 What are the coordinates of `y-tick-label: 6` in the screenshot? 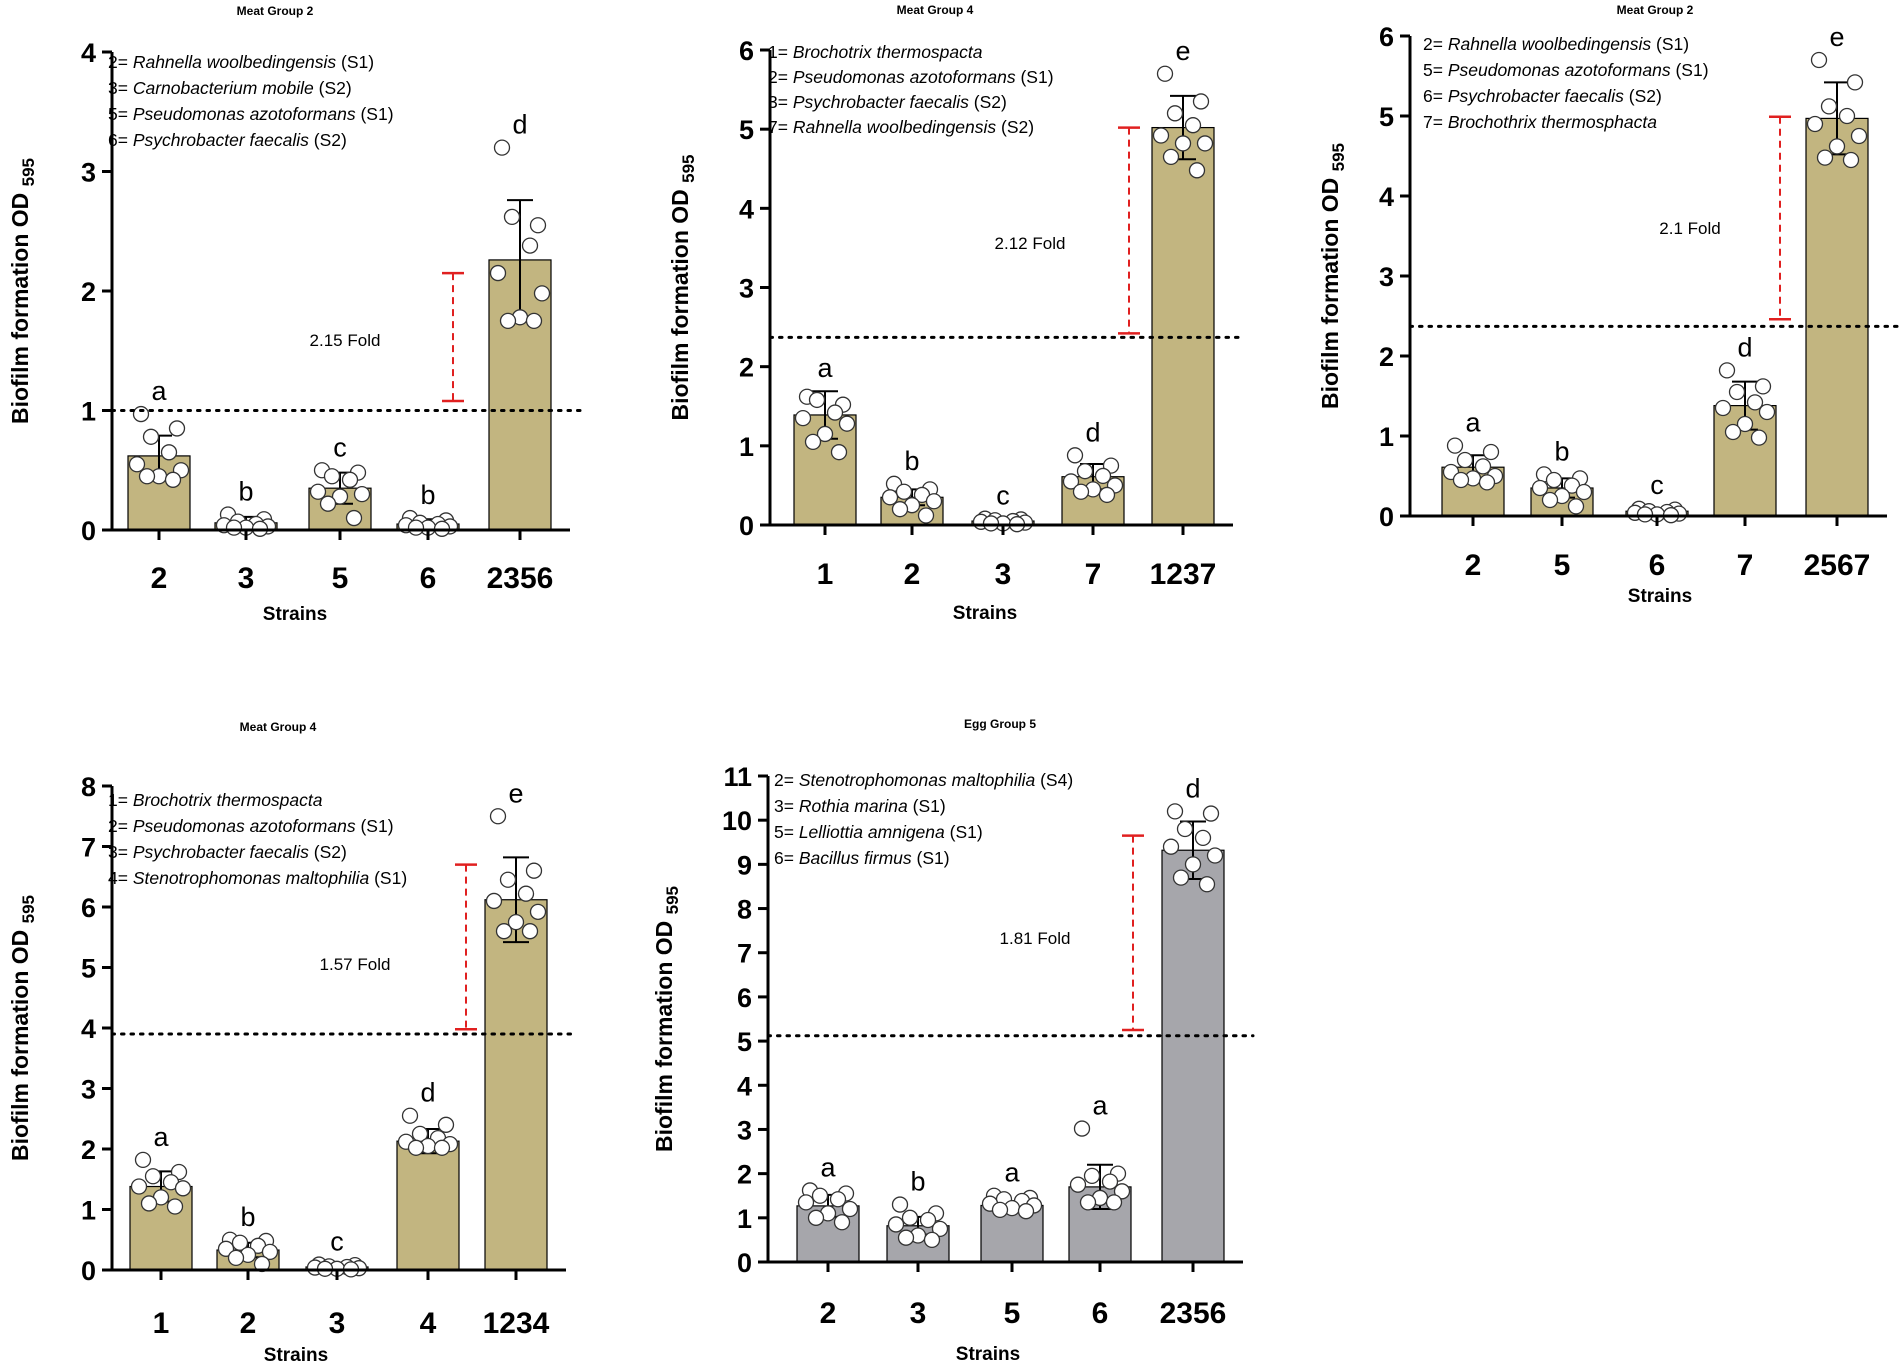 It's located at (88, 908).